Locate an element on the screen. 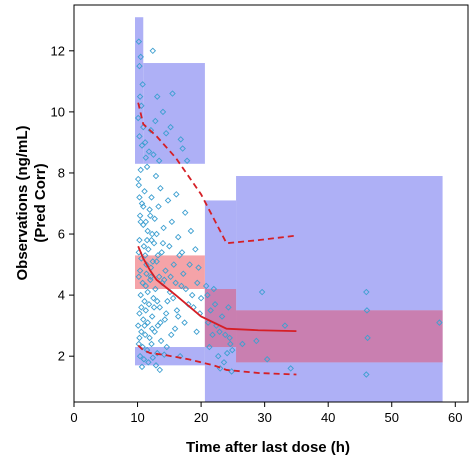 The height and width of the screenshot is (460, 474). y-axis: 2 4 6 8 10 12 is located at coordinates (62, 203).